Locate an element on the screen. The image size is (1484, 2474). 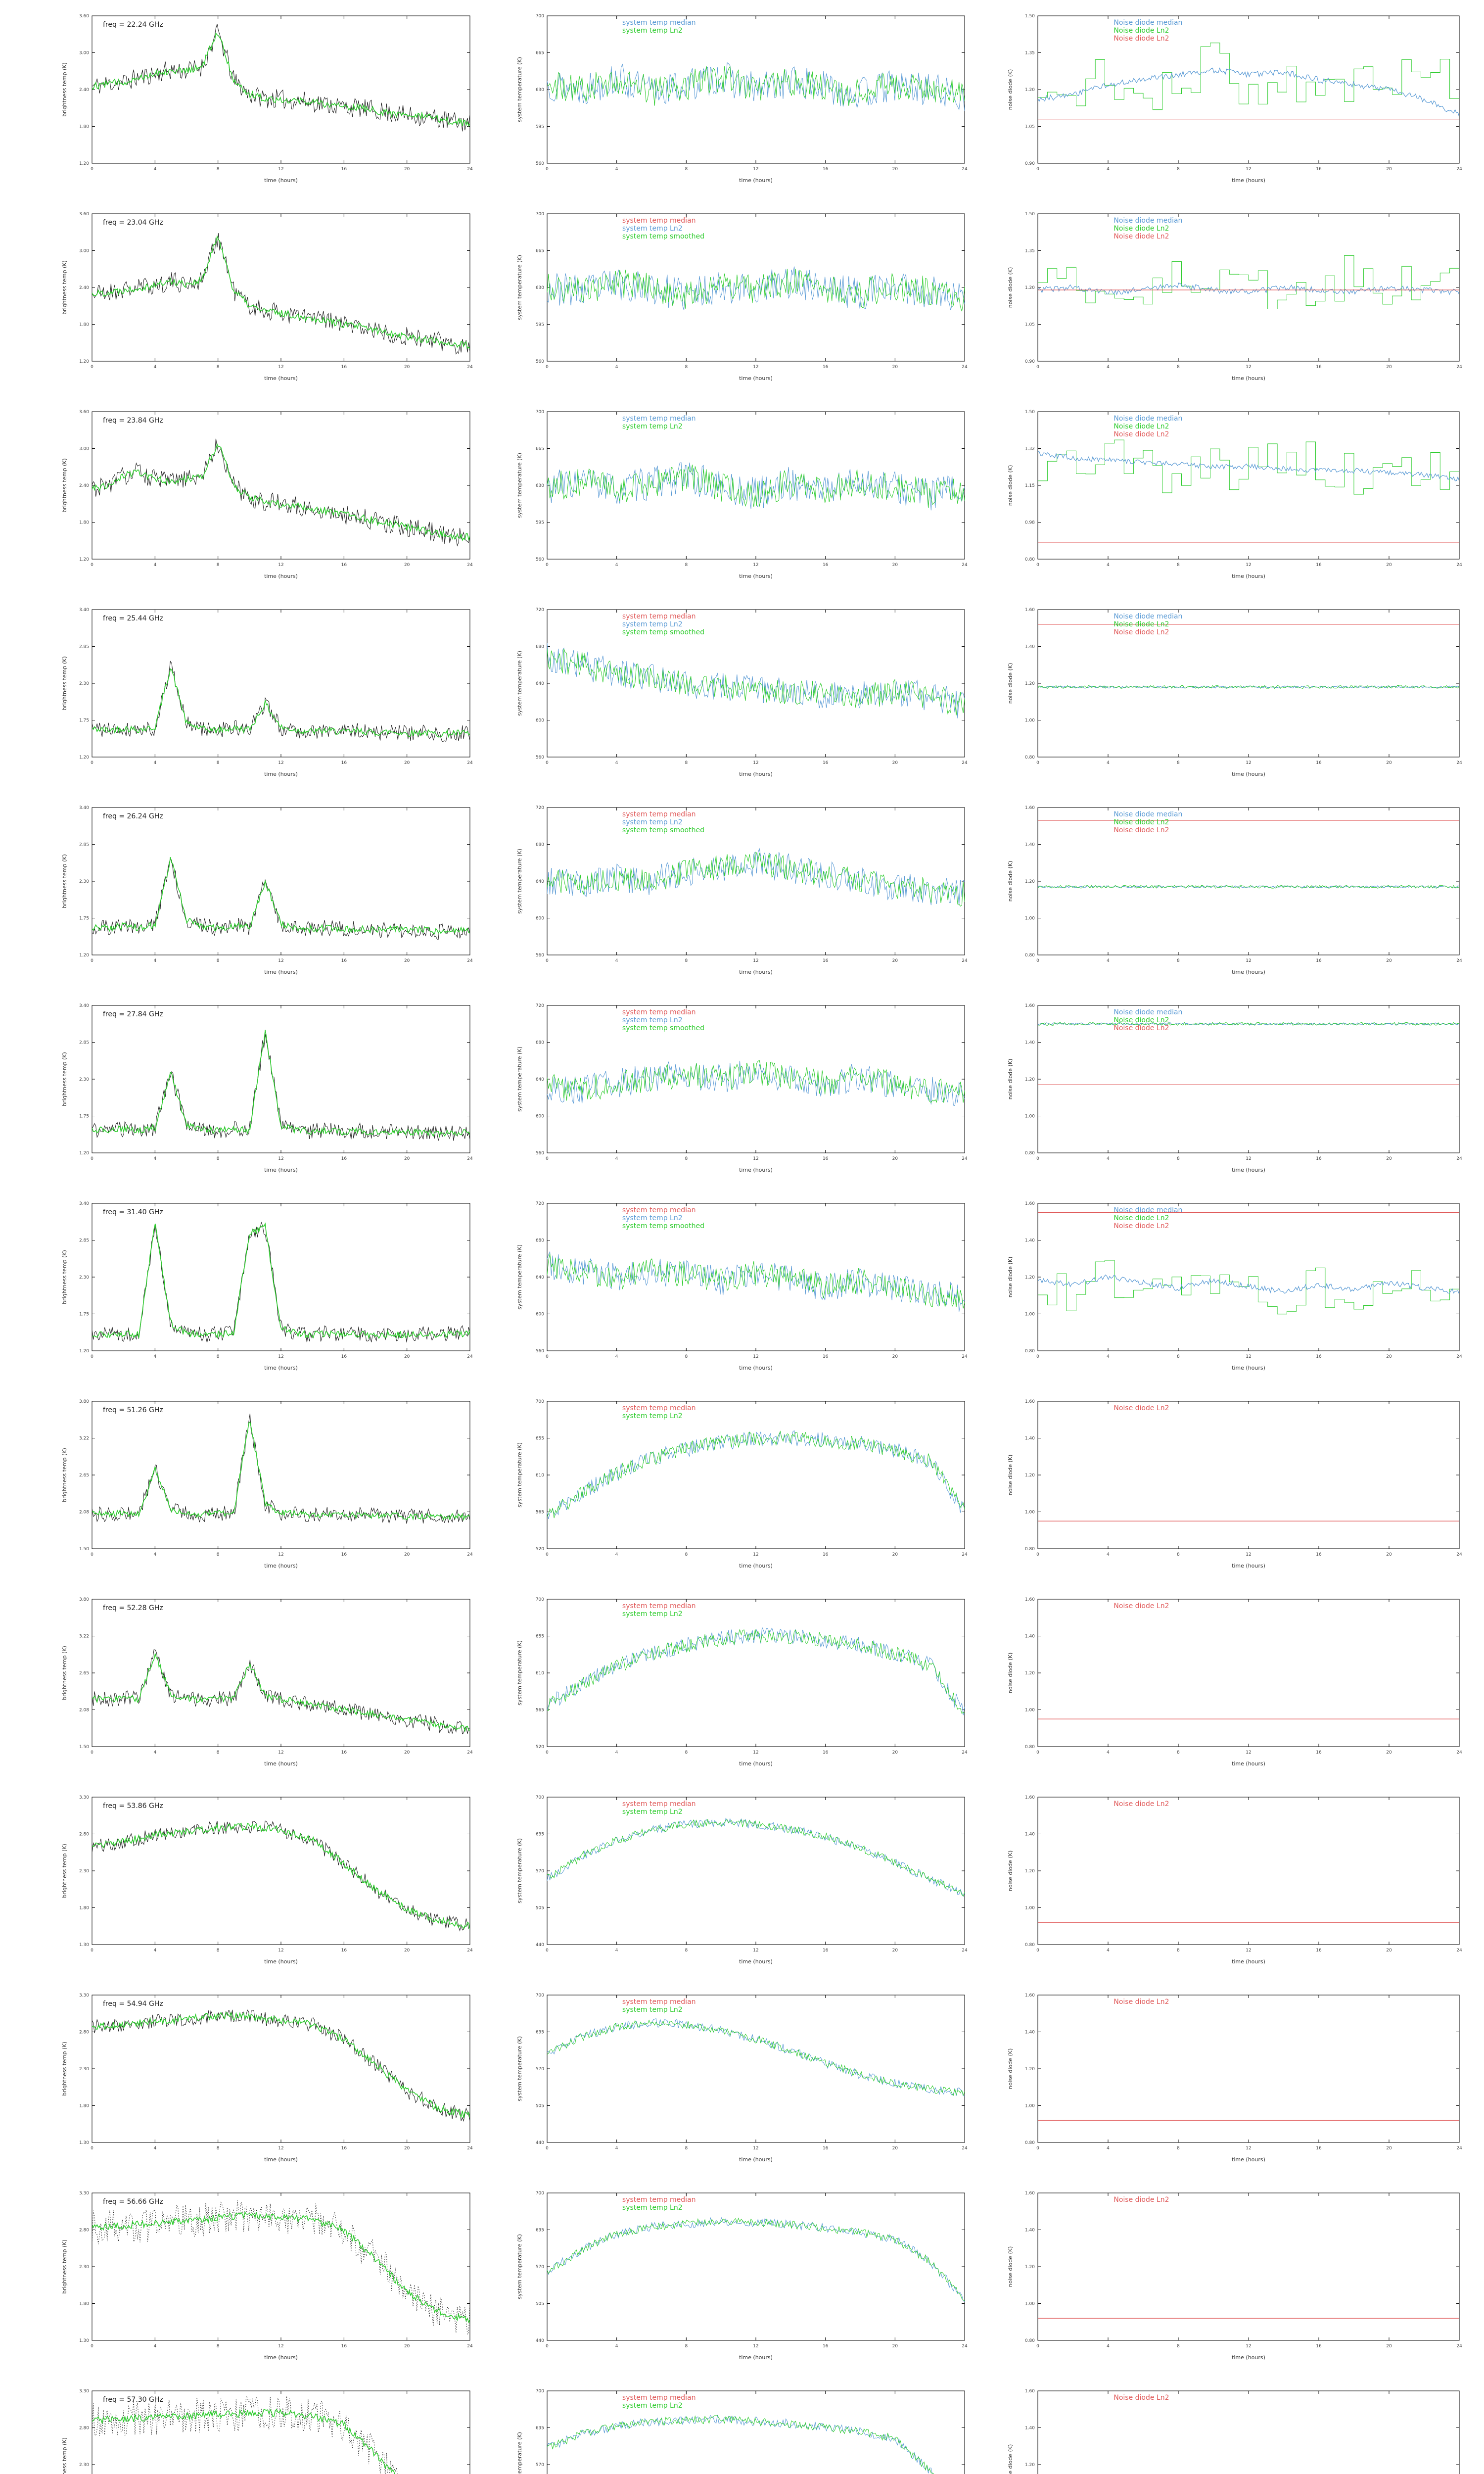
y-tick-label: 0.90 is located at coordinates (1030, 164).